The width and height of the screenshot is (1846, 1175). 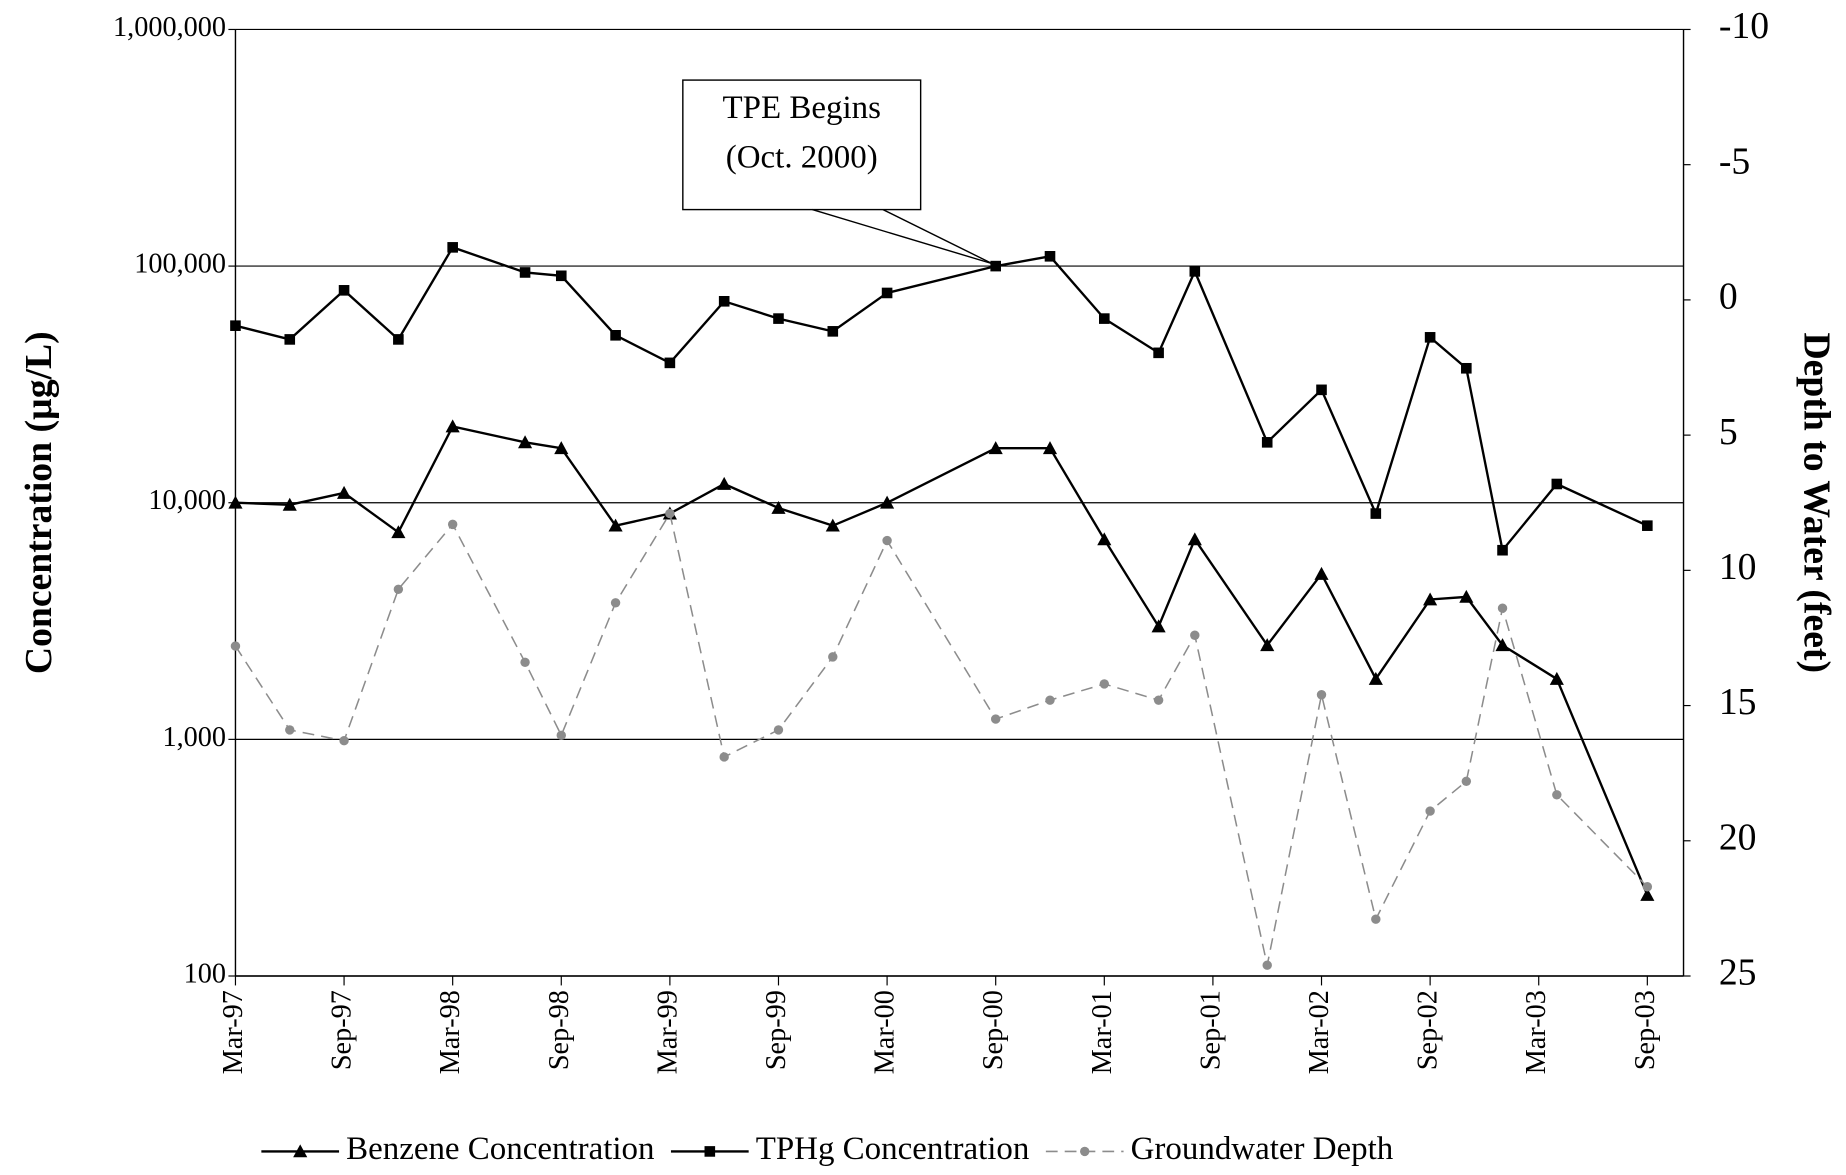 I want to click on y2-axis-title: Depth to Water (feet), so click(x=1816, y=502).